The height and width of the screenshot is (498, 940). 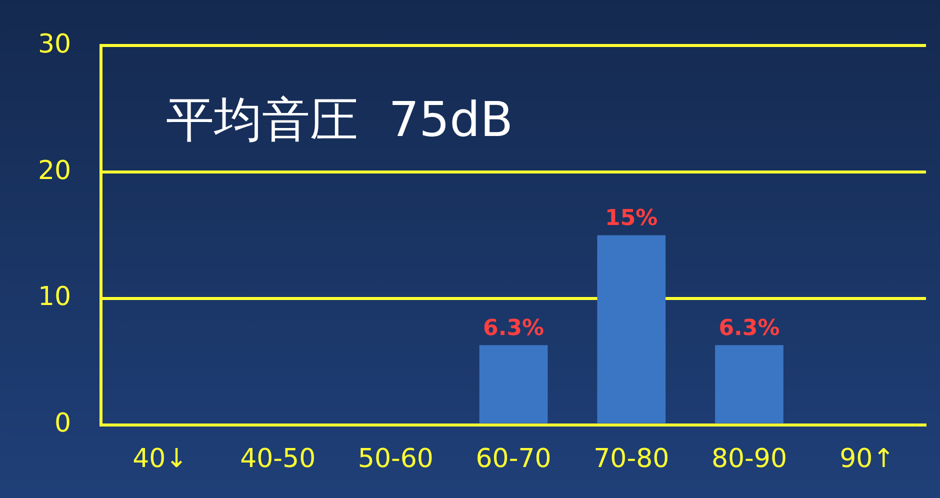 I want to click on y-tick-label: 0, so click(x=63, y=423).